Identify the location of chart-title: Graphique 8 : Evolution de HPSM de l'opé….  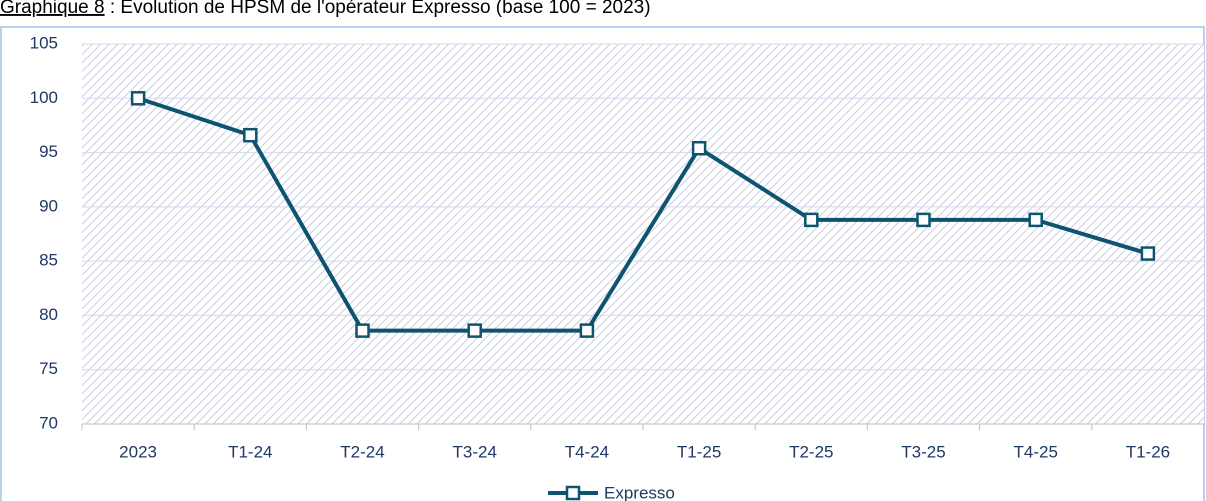
(325, 9).